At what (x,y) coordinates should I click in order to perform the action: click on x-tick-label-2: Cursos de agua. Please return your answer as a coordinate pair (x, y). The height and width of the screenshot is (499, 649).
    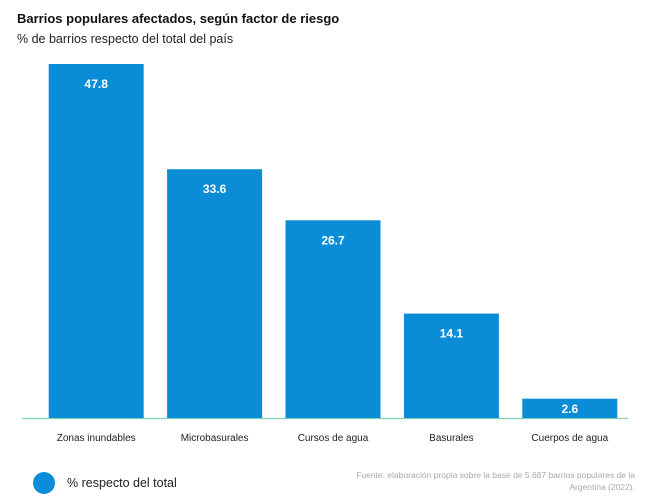
    Looking at the image, I should click on (333, 438).